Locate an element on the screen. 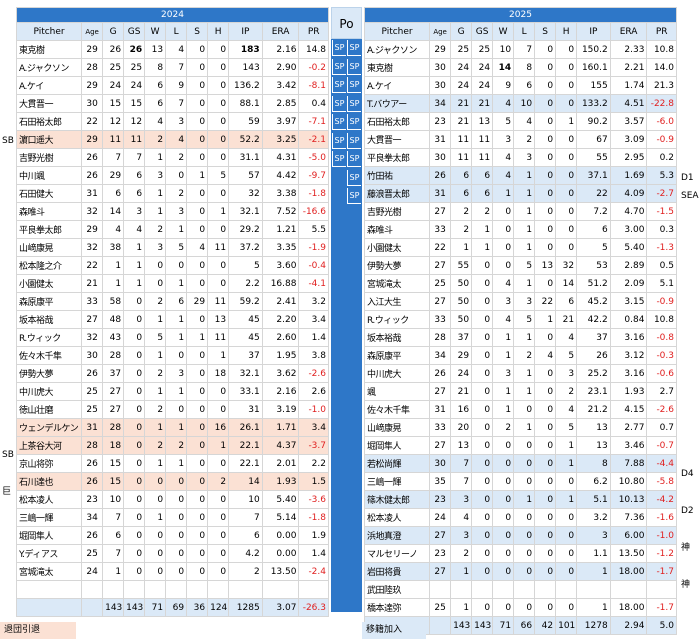 The width and height of the screenshot is (700, 640). innings-pitched-cell: 57 is located at coordinates (245, 175).